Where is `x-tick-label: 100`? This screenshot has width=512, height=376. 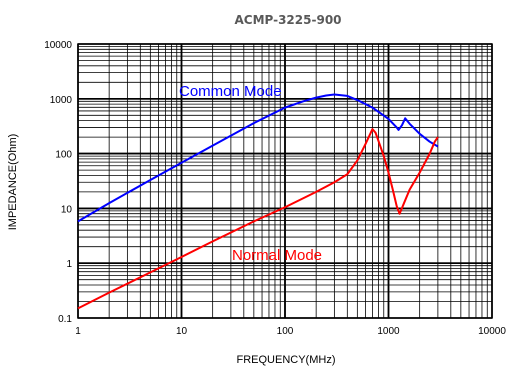
x-tick-label: 100 is located at coordinates (285, 331).